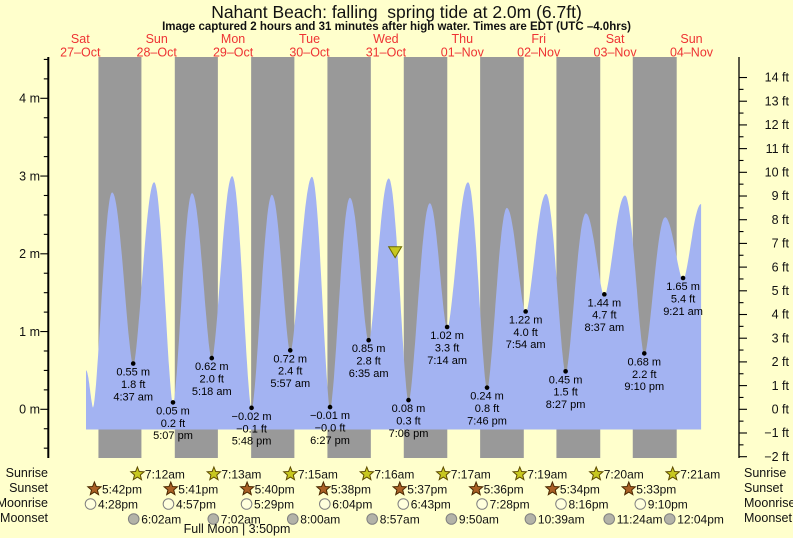 The height and width of the screenshot is (538, 793). What do you see at coordinates (198, 489) in the screenshot?
I see `sunset-time: 5:41pm` at bounding box center [198, 489].